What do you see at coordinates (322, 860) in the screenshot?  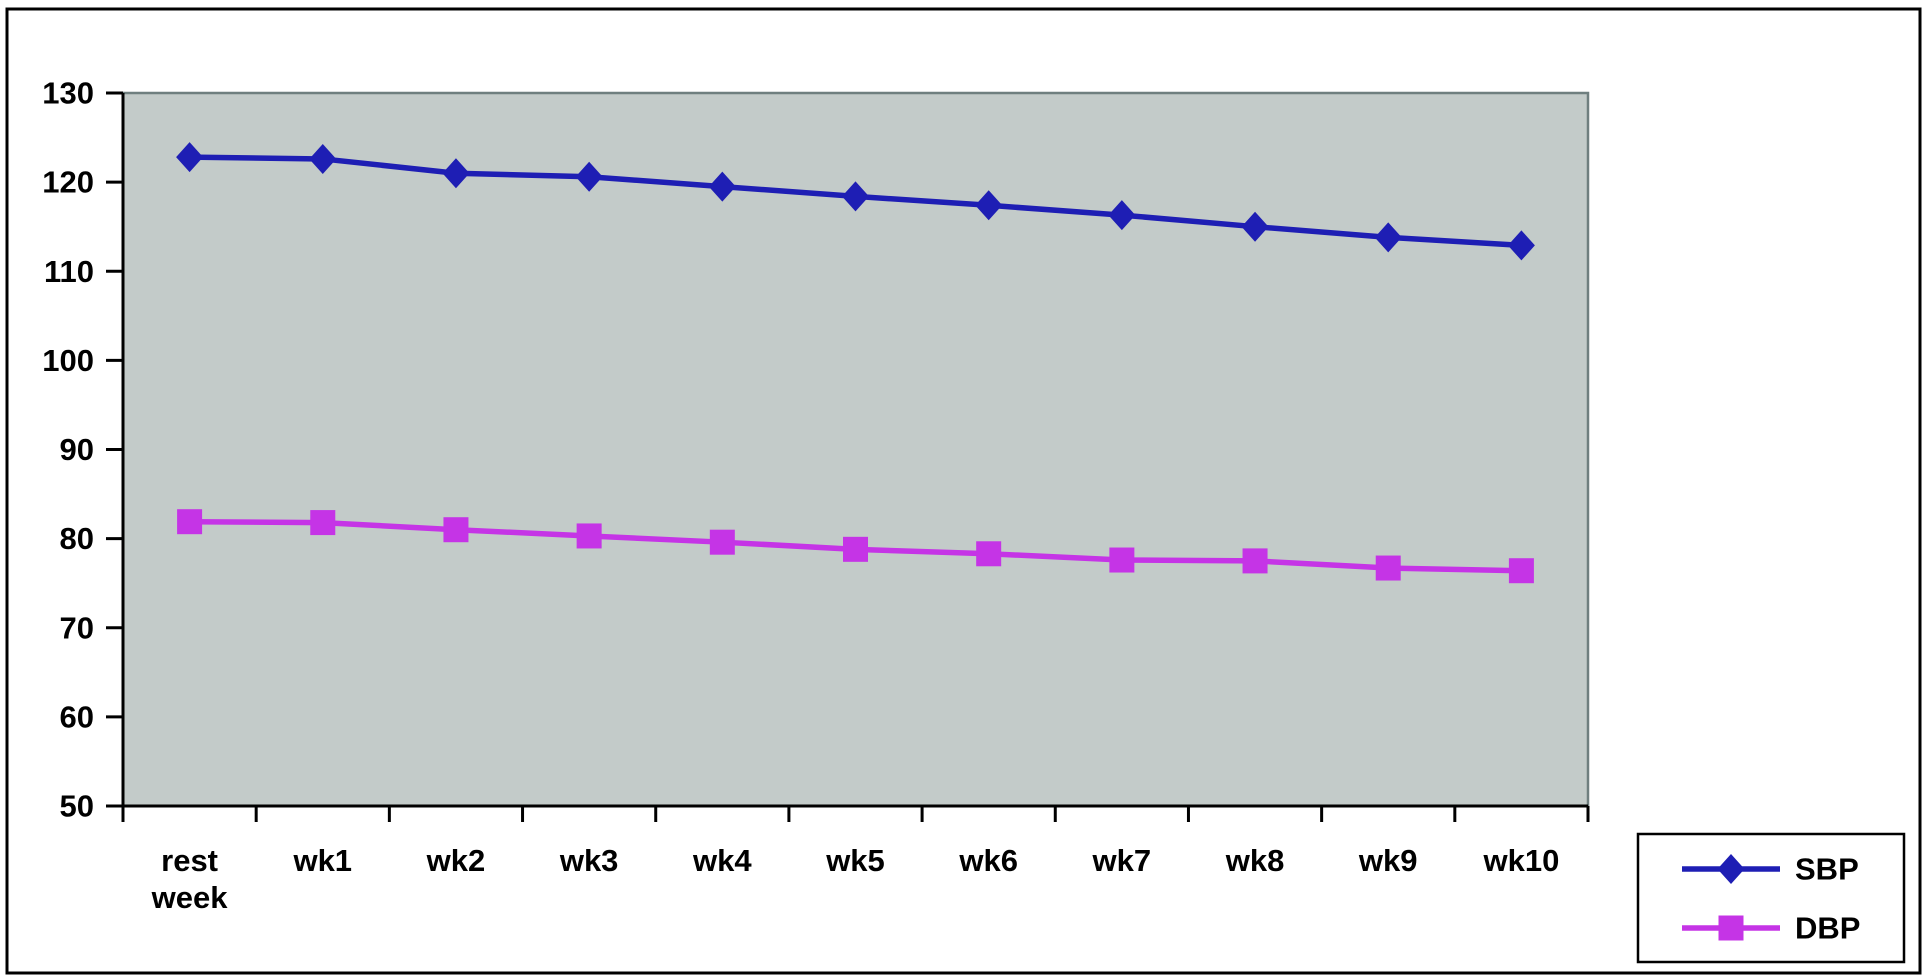 I see `x-tick-label: wk1` at bounding box center [322, 860].